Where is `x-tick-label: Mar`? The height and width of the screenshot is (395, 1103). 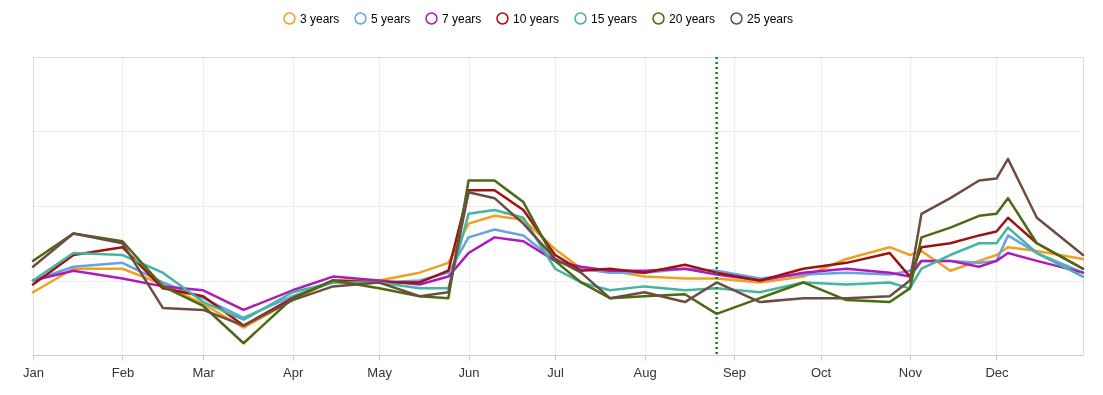 x-tick-label: Mar is located at coordinates (204, 372).